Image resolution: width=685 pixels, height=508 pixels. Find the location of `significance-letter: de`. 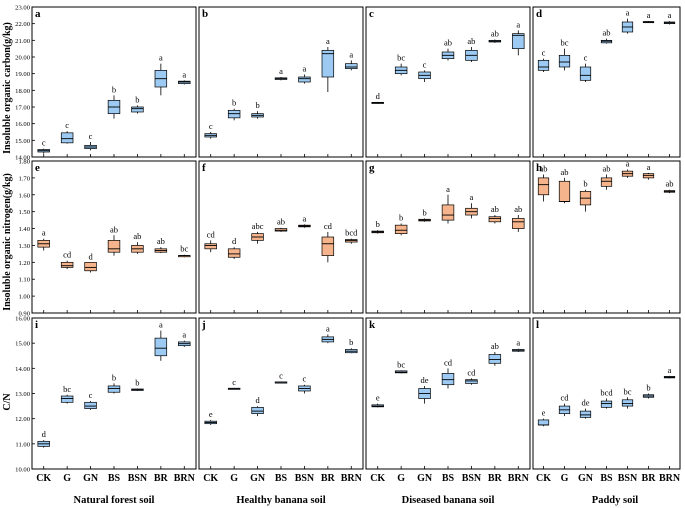

significance-letter: de is located at coordinates (585, 403).